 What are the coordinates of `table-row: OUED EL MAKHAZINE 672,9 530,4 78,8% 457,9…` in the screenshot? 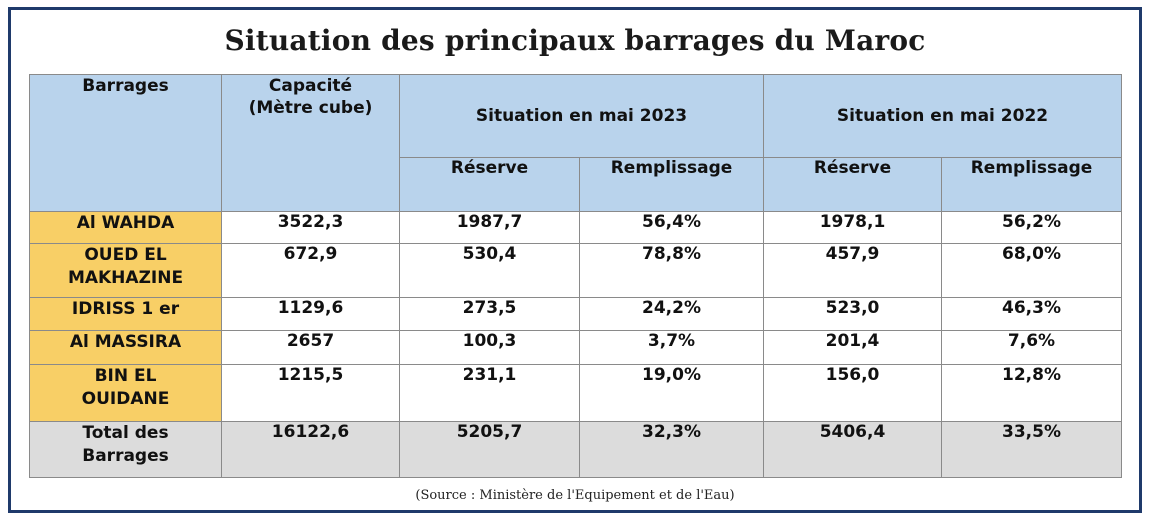 It's located at (575, 270).